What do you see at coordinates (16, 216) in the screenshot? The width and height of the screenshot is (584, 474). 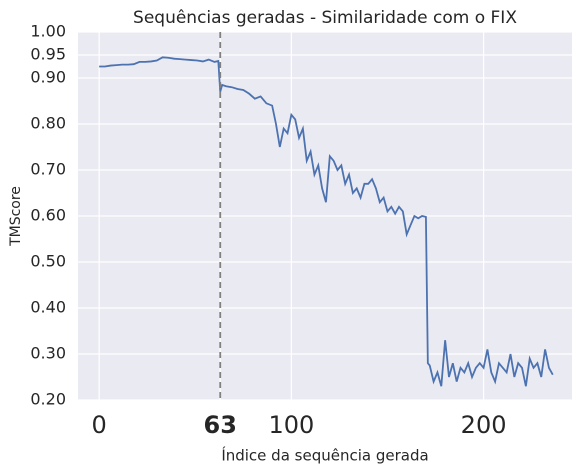 I see `y-axis-label: TMScore` at bounding box center [16, 216].